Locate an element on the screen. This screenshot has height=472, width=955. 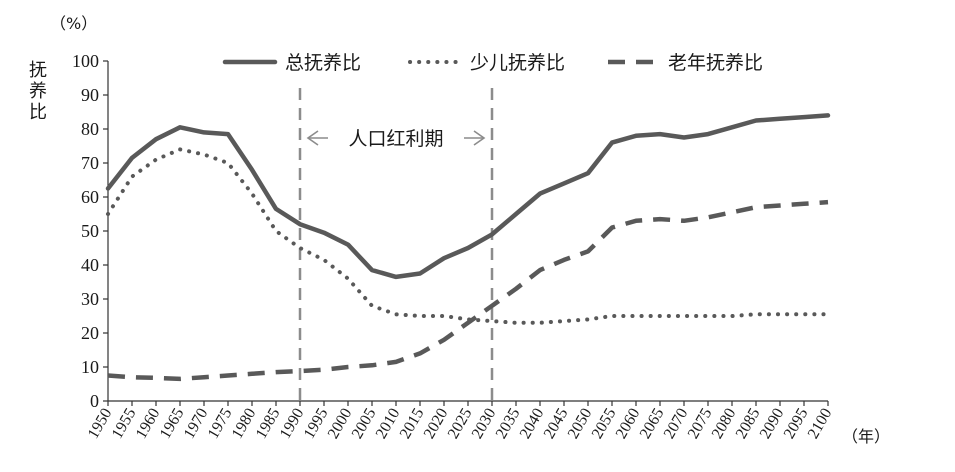
y-tick-label: 60 is located at coordinates (90, 197).